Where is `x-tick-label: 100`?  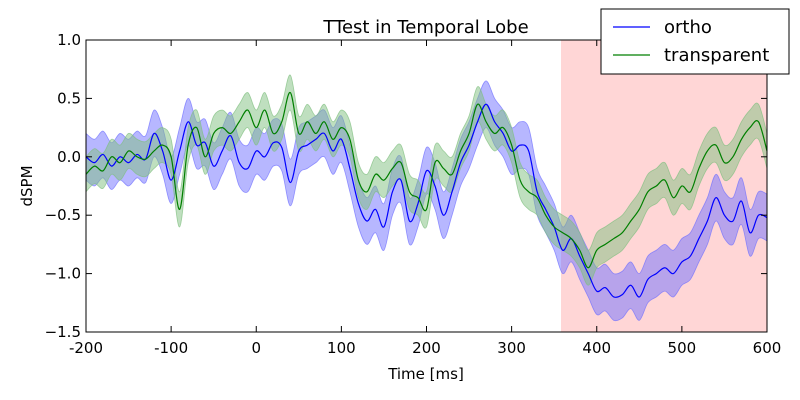 x-tick-label: 100 is located at coordinates (341, 348).